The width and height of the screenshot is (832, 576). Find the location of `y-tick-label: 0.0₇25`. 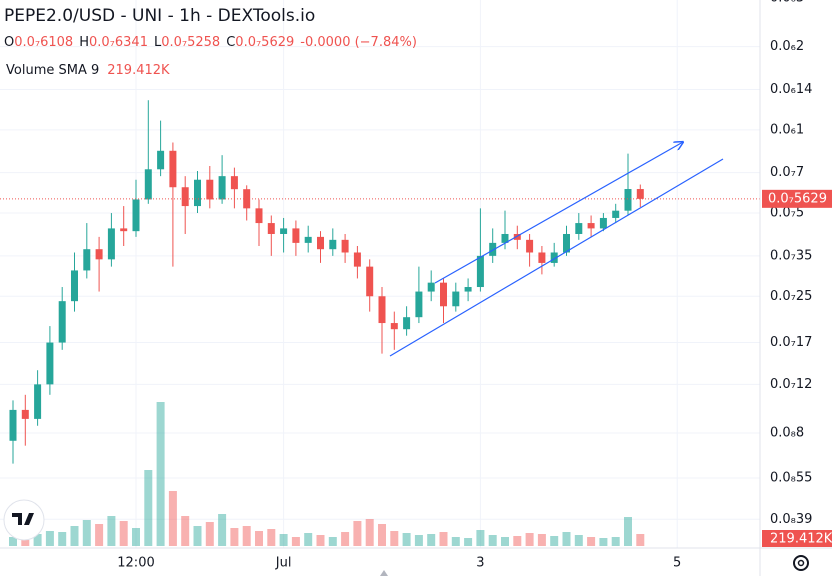

y-tick-label: 0.0₇25 is located at coordinates (791, 296).